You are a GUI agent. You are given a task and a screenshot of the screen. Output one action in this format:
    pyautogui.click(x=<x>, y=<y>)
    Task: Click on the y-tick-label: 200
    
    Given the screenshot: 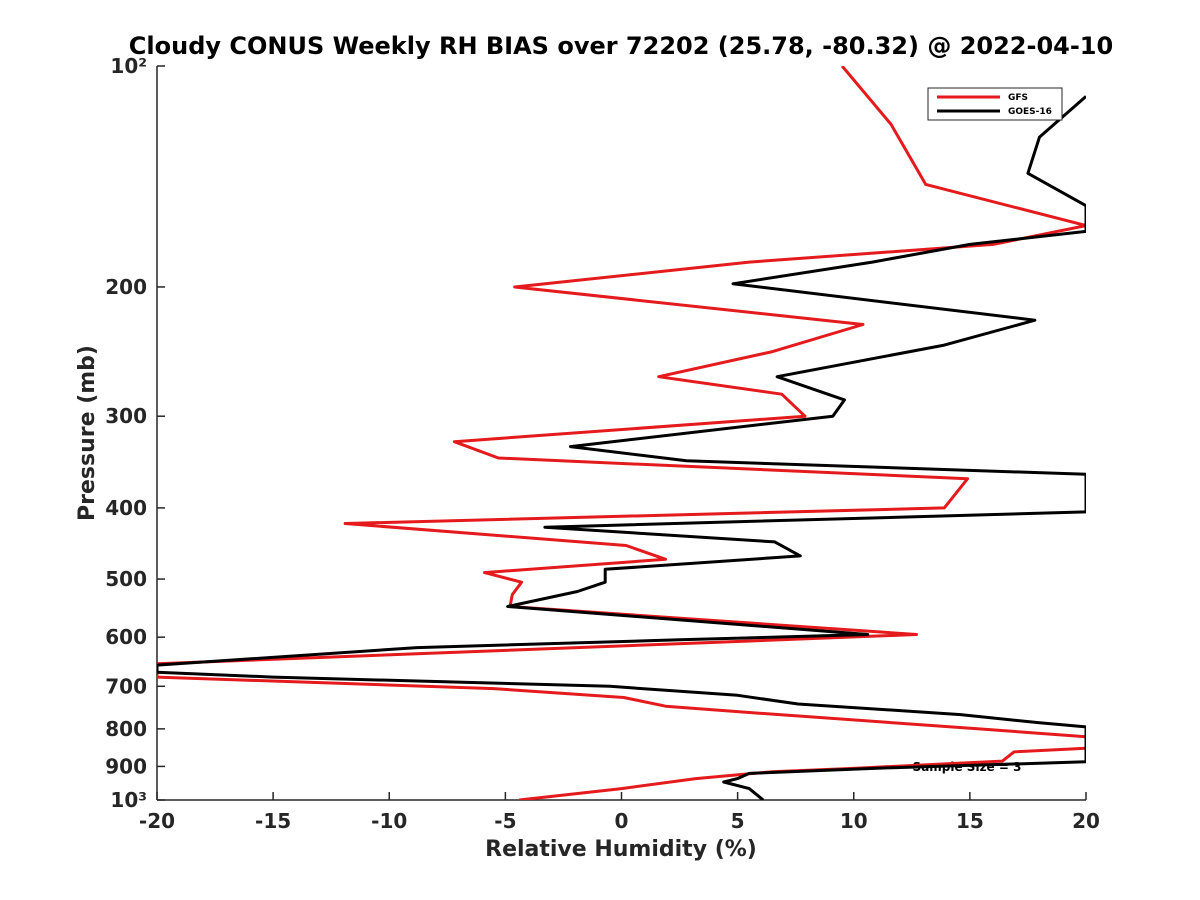 What is the action you would take?
    pyautogui.click(x=126, y=287)
    